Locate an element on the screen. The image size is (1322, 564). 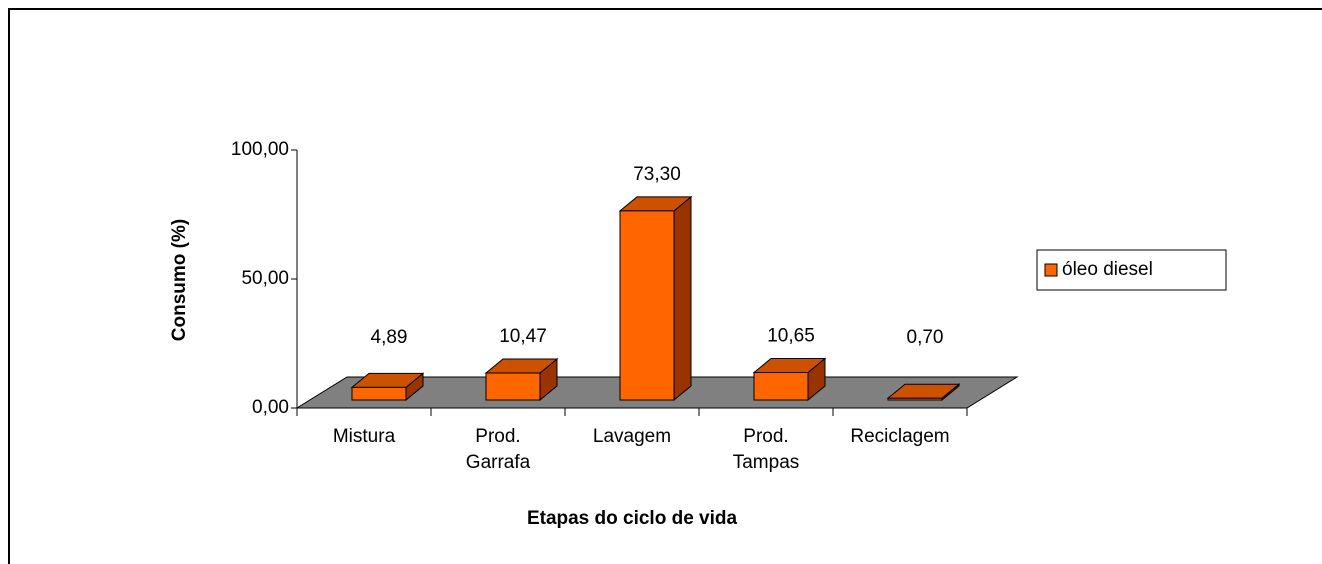
legend-label: óleo diesel is located at coordinates (1107, 269).